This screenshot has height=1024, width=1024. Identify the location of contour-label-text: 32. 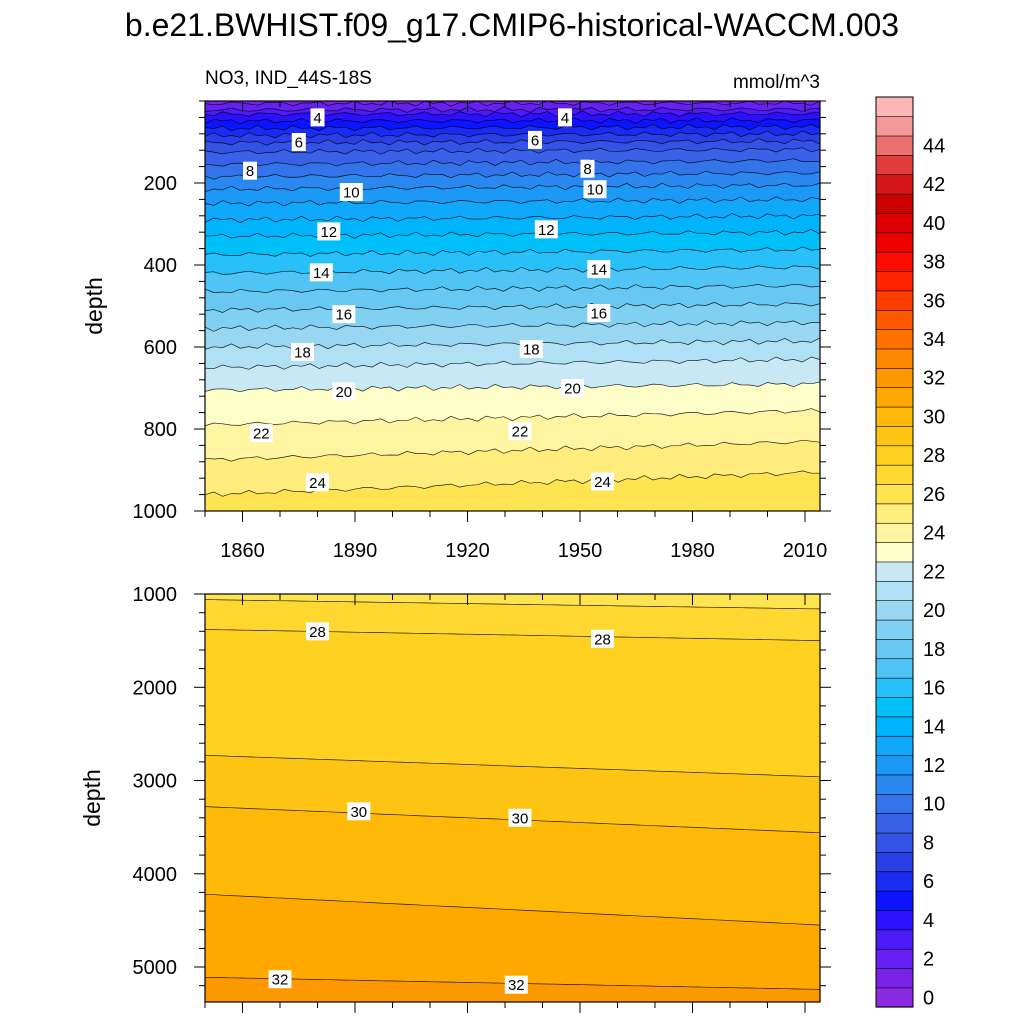
(516, 985).